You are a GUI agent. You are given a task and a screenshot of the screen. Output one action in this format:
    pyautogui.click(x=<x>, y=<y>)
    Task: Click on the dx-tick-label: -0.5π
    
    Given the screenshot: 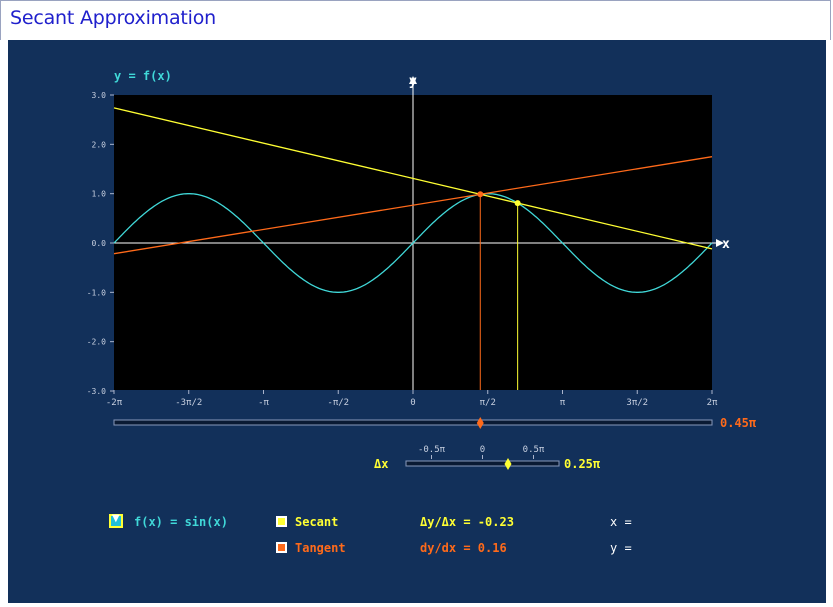 What is the action you would take?
    pyautogui.click(x=432, y=450)
    